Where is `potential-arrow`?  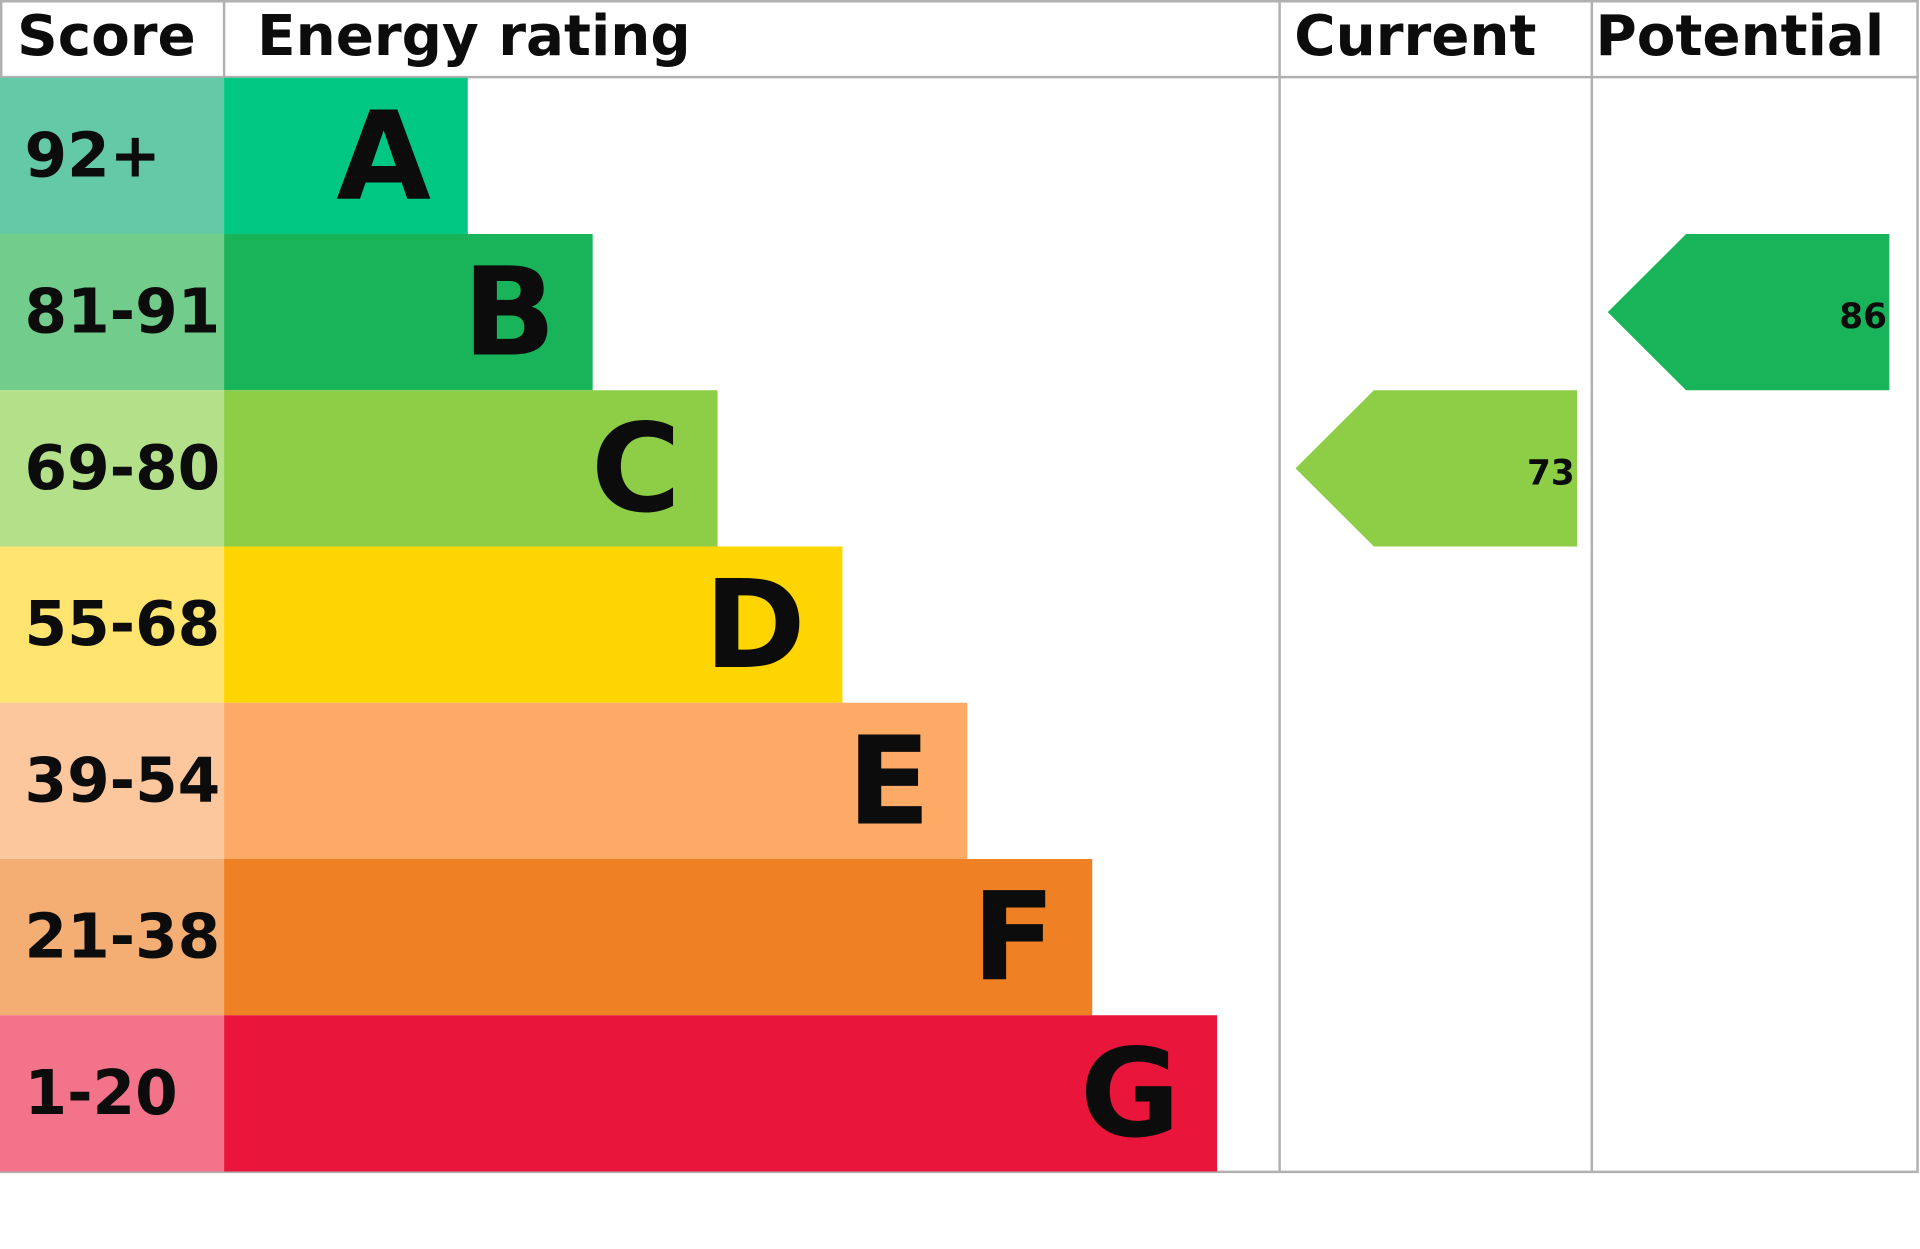 potential-arrow is located at coordinates (1748, 312).